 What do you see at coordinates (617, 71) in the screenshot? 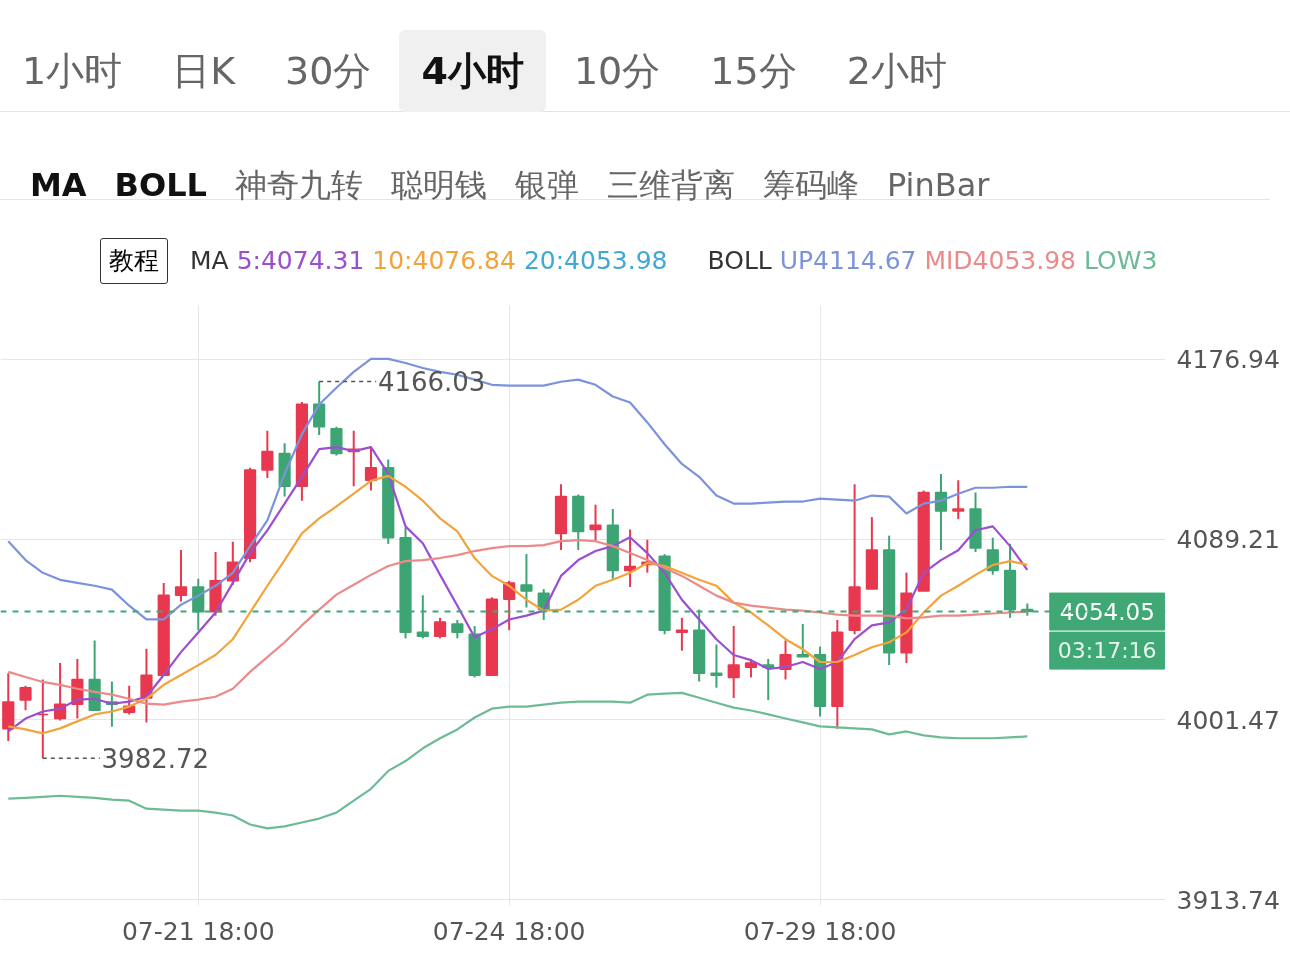
I see `text: 10分` at bounding box center [617, 71].